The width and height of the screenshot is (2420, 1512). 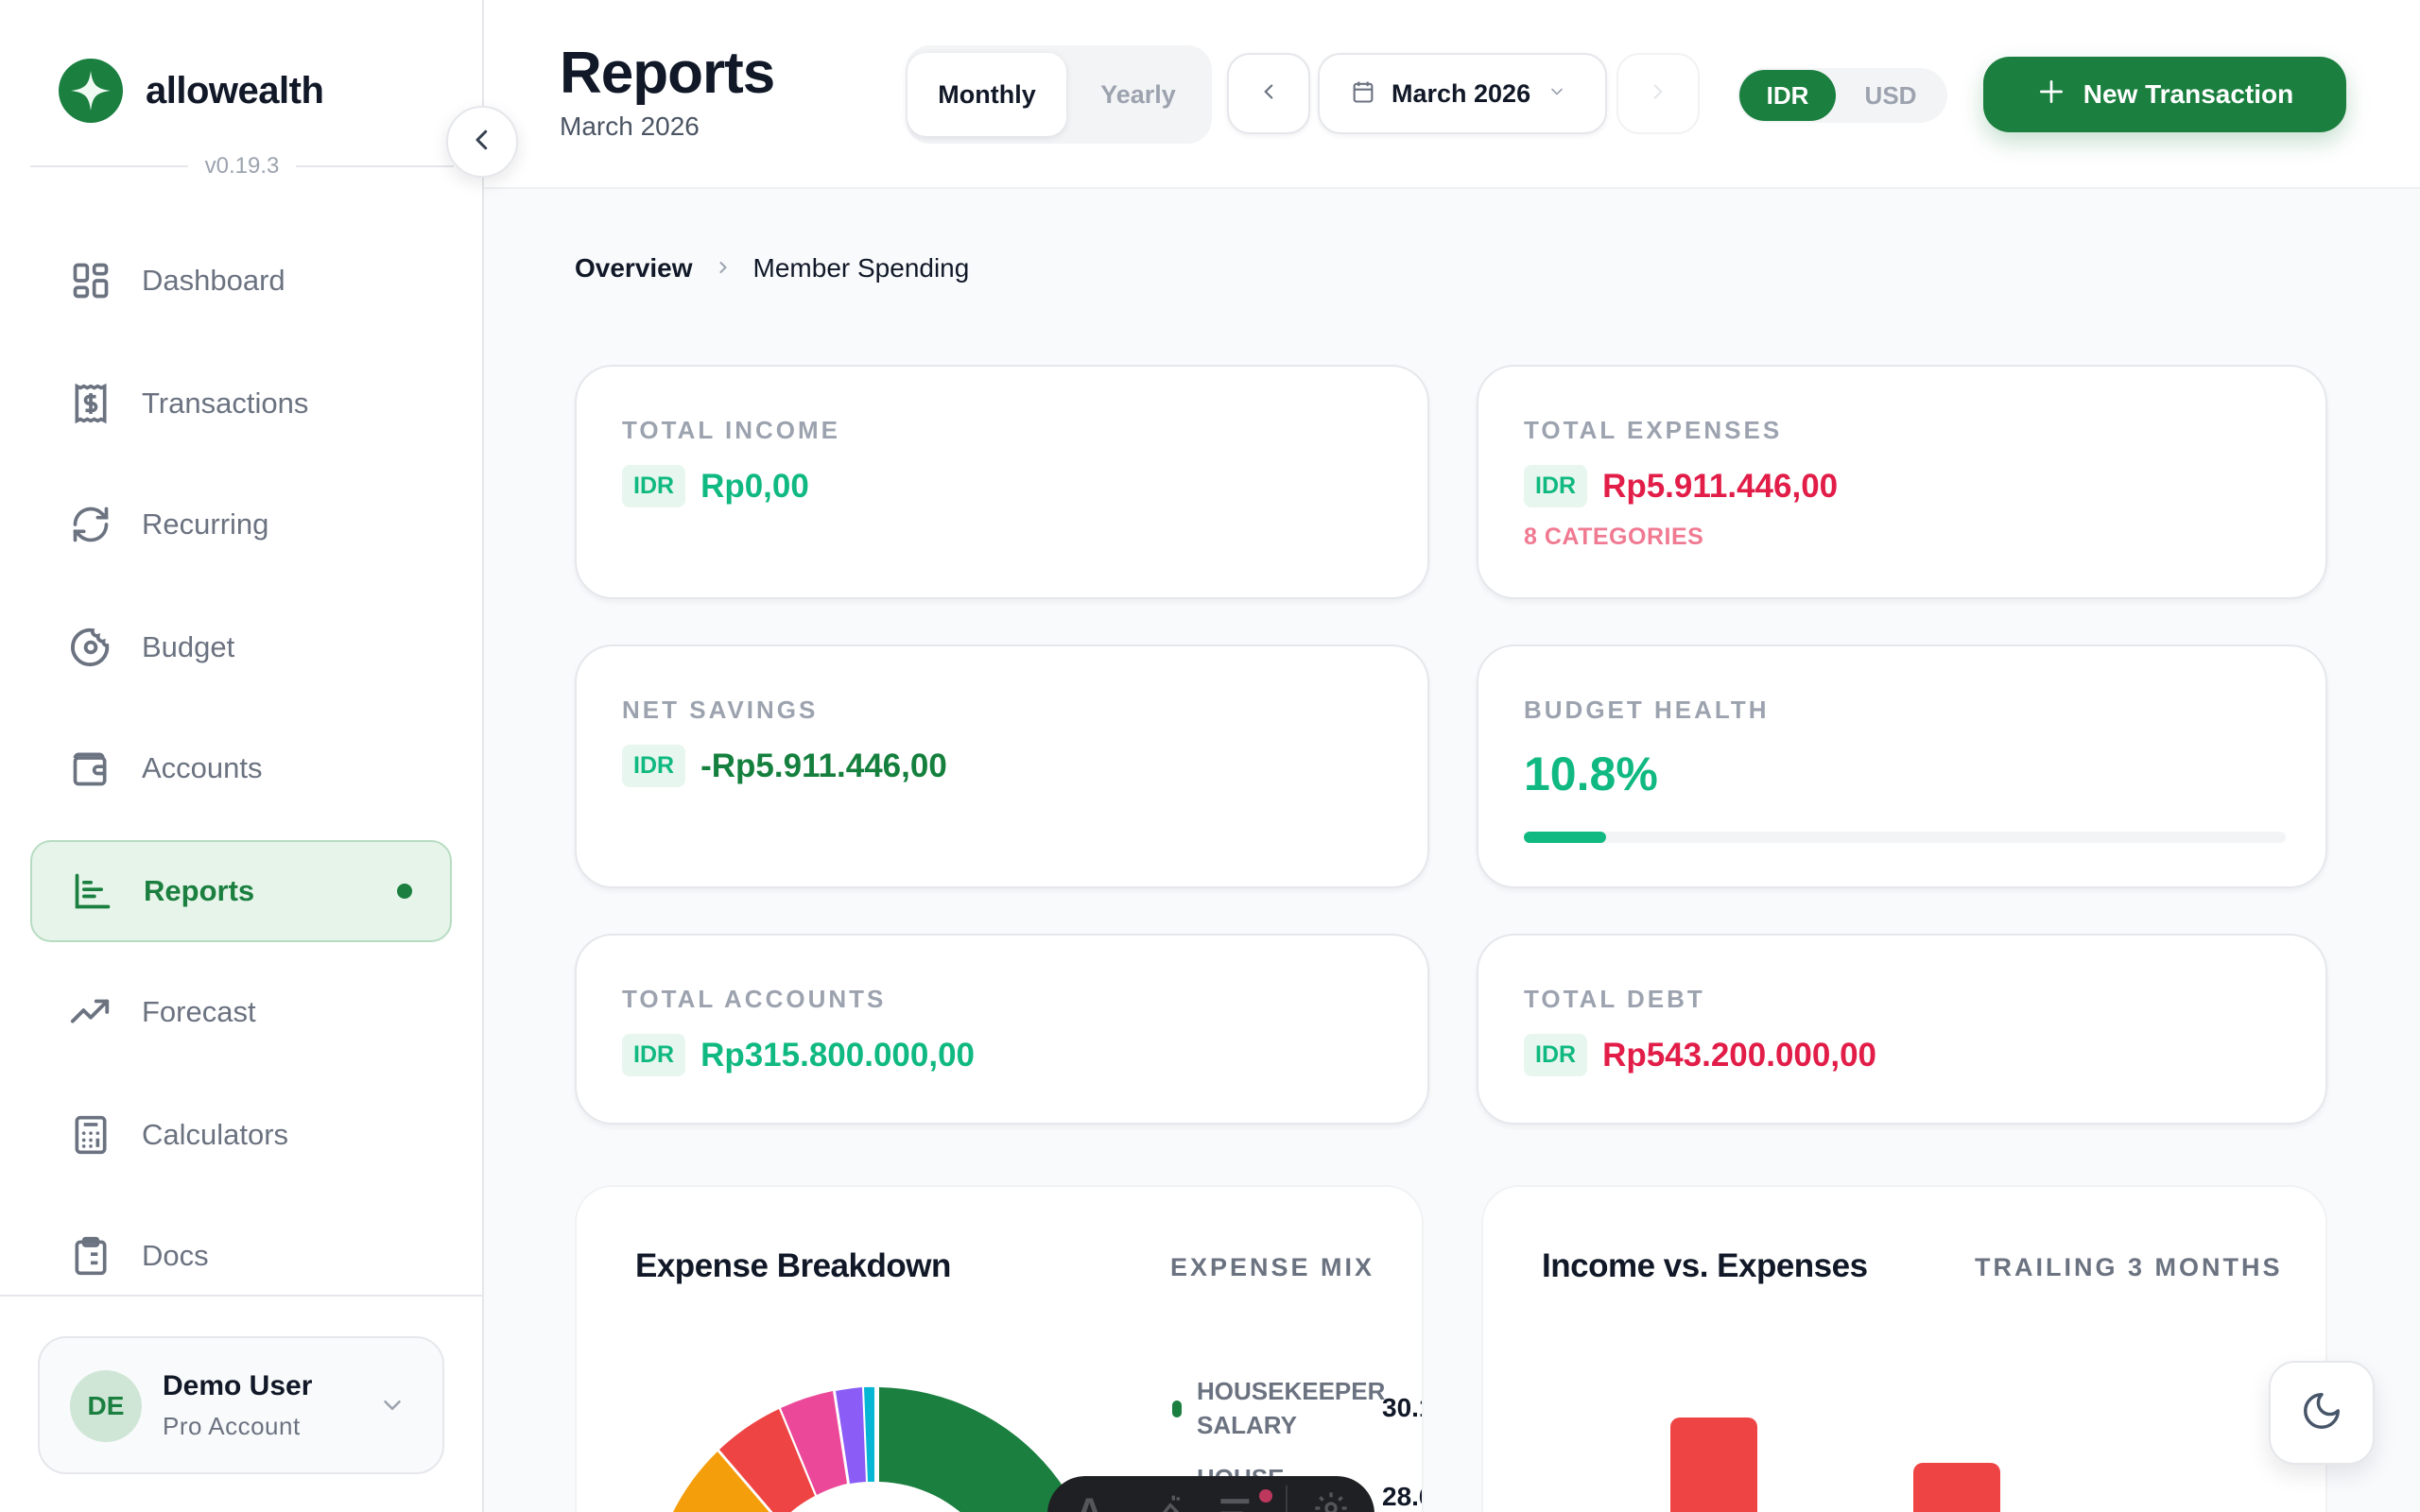 I want to click on new-transaction-button: New Transaction, so click(x=2164, y=94).